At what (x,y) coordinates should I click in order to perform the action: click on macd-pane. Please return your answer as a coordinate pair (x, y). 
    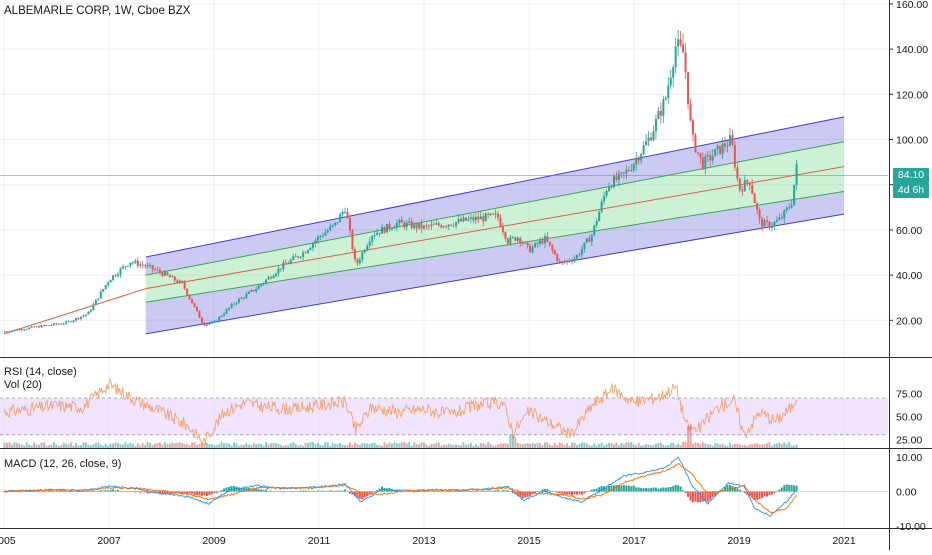
    Looking at the image, I should click on (444, 486).